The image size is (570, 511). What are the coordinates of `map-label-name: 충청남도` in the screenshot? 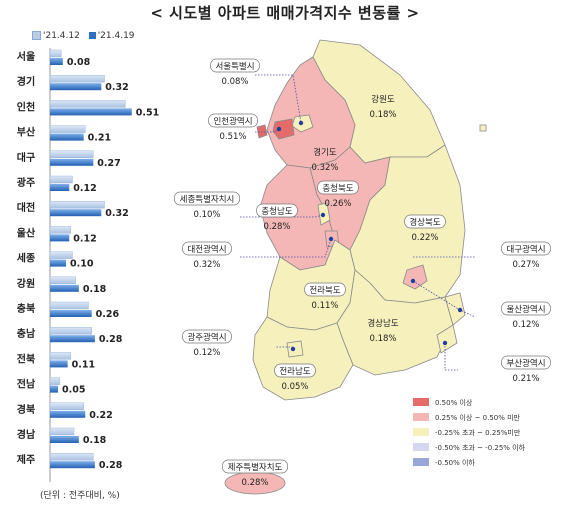 It's located at (276, 212).